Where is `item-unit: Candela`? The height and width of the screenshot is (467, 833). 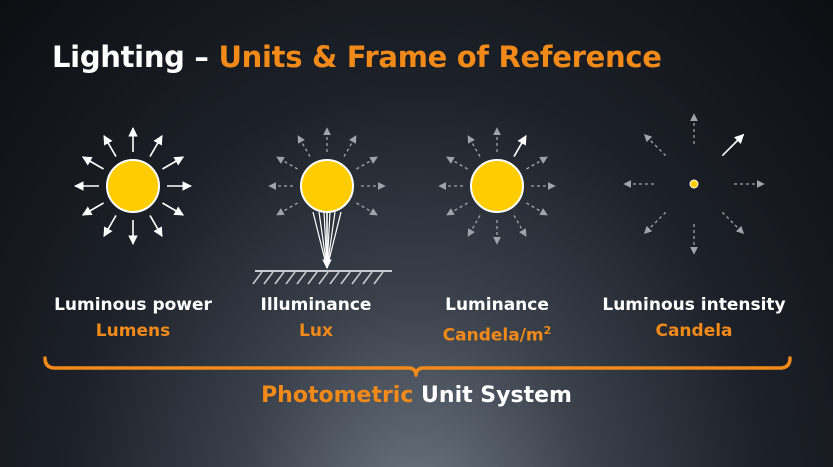
item-unit: Candela is located at coordinates (694, 331).